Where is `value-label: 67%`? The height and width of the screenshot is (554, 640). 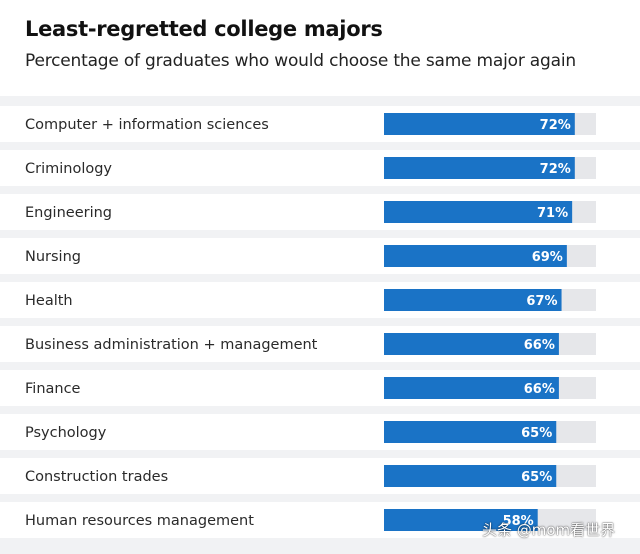
value-label: 67% is located at coordinates (541, 301).